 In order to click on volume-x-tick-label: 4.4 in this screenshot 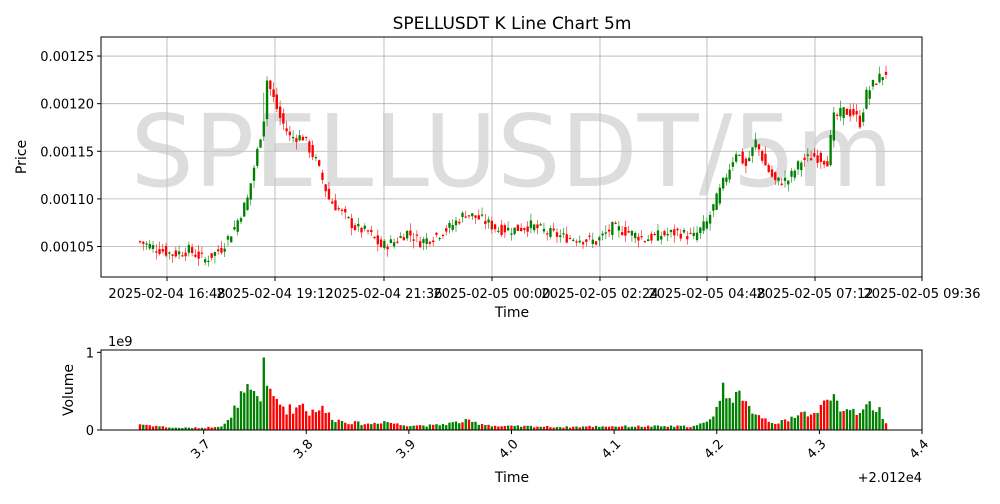, I will do `click(919, 449)`.